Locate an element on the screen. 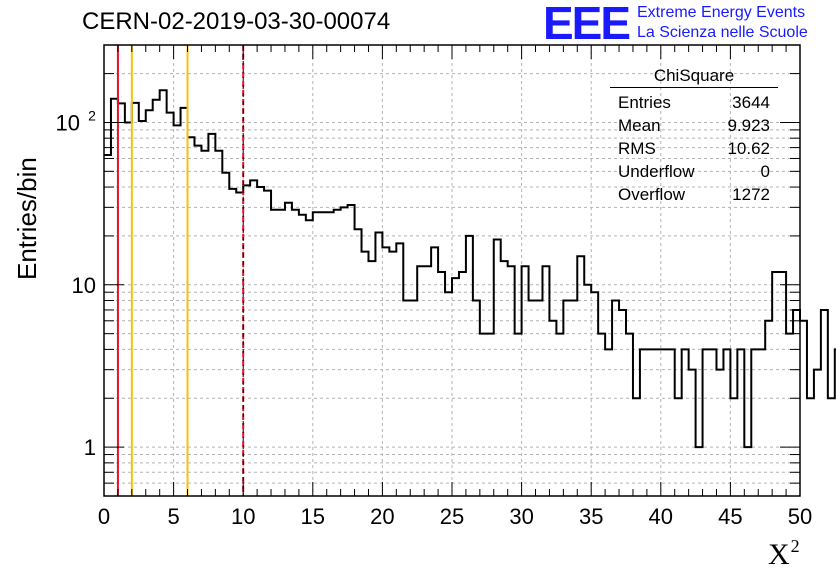  stats-label: Overflow is located at coordinates (652, 194).